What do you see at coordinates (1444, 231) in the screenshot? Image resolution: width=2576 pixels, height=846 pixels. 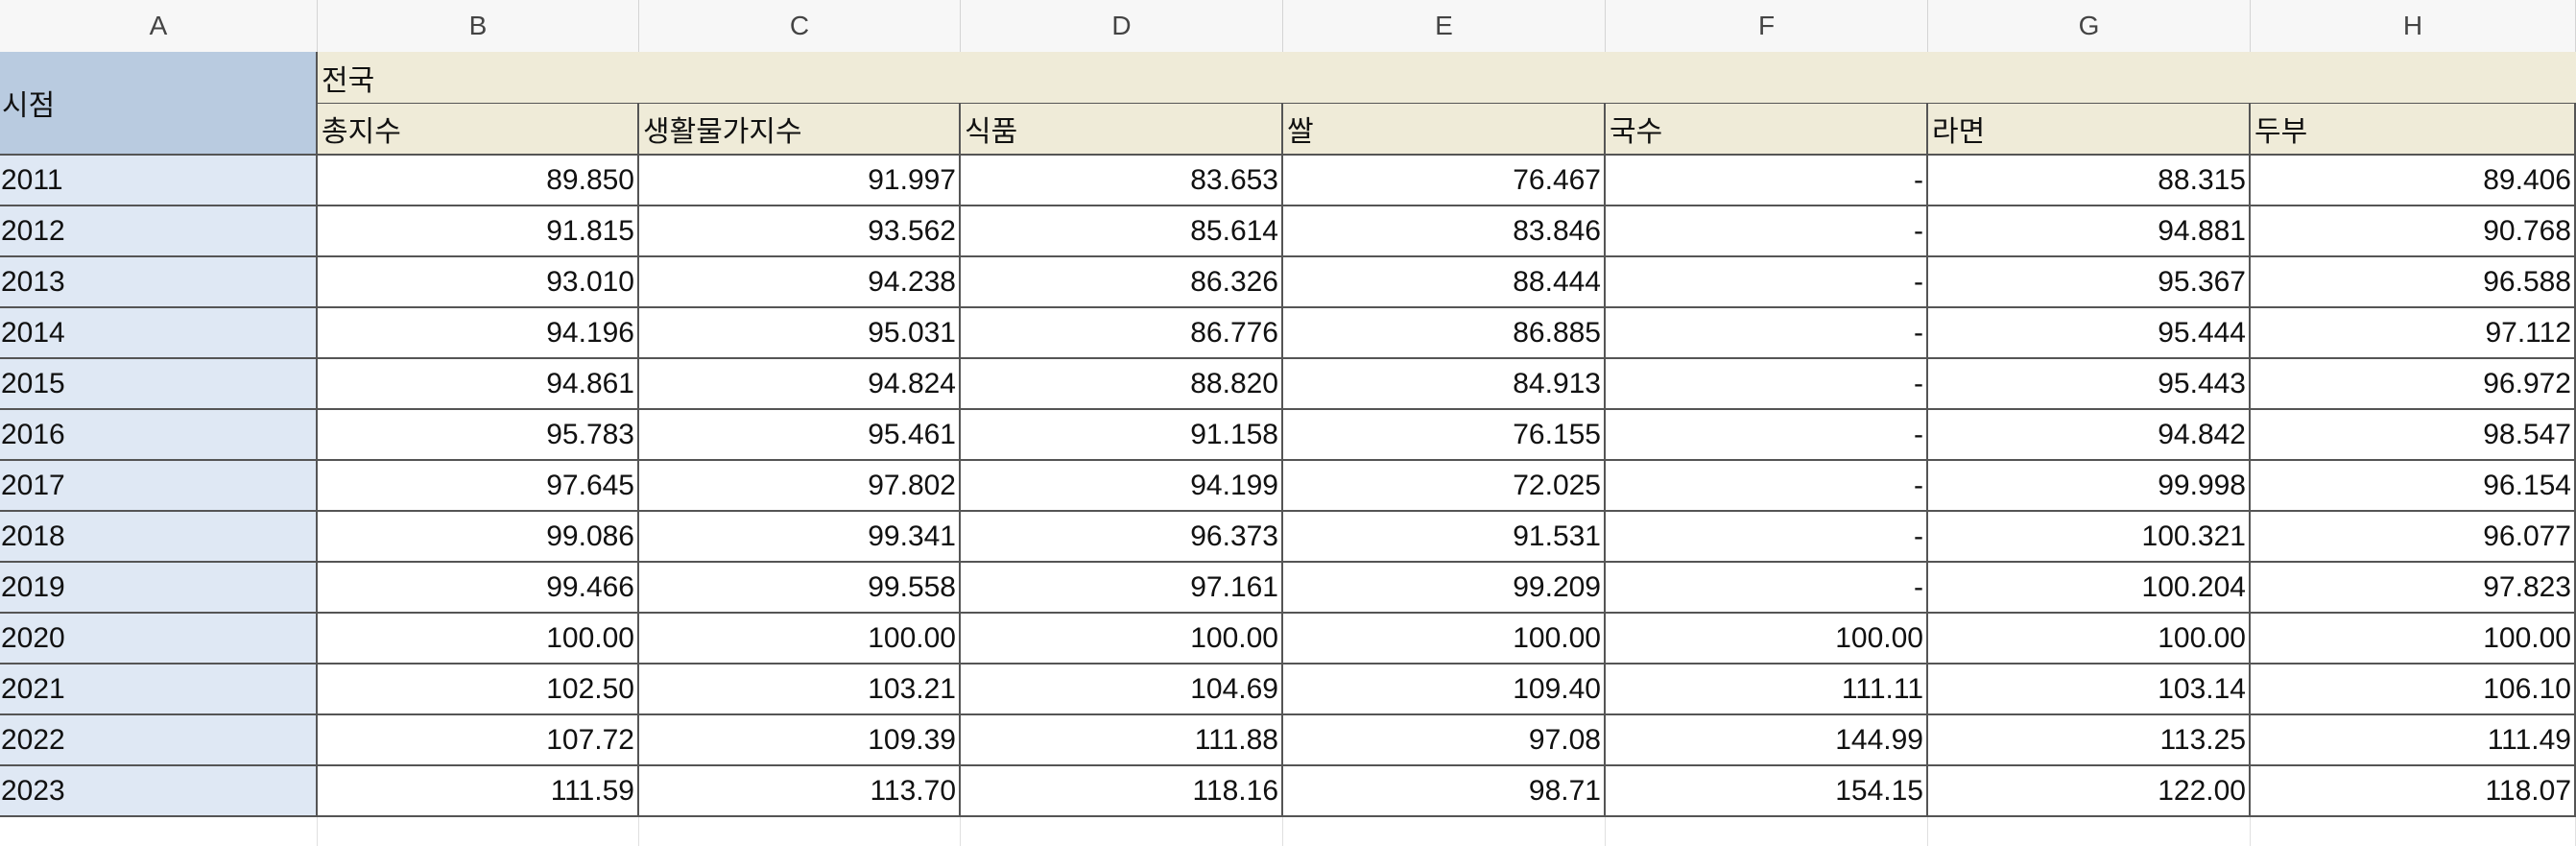 I see `value-cell: 83.846` at bounding box center [1444, 231].